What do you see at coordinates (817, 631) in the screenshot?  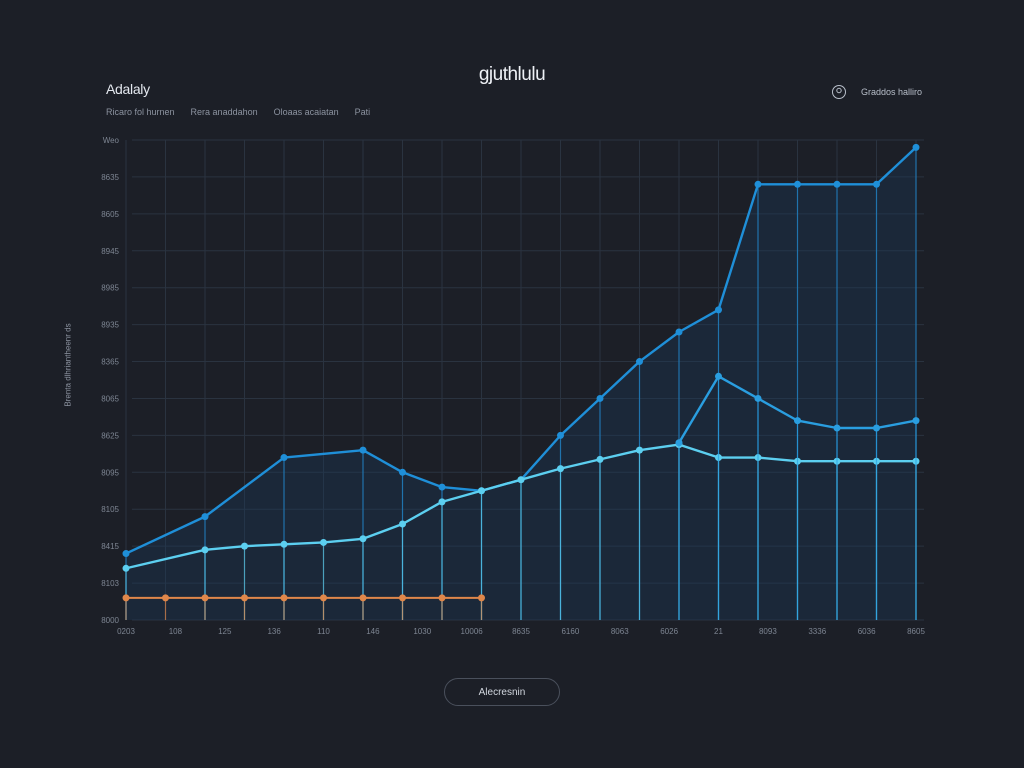 I see `x-tick-label: 3336` at bounding box center [817, 631].